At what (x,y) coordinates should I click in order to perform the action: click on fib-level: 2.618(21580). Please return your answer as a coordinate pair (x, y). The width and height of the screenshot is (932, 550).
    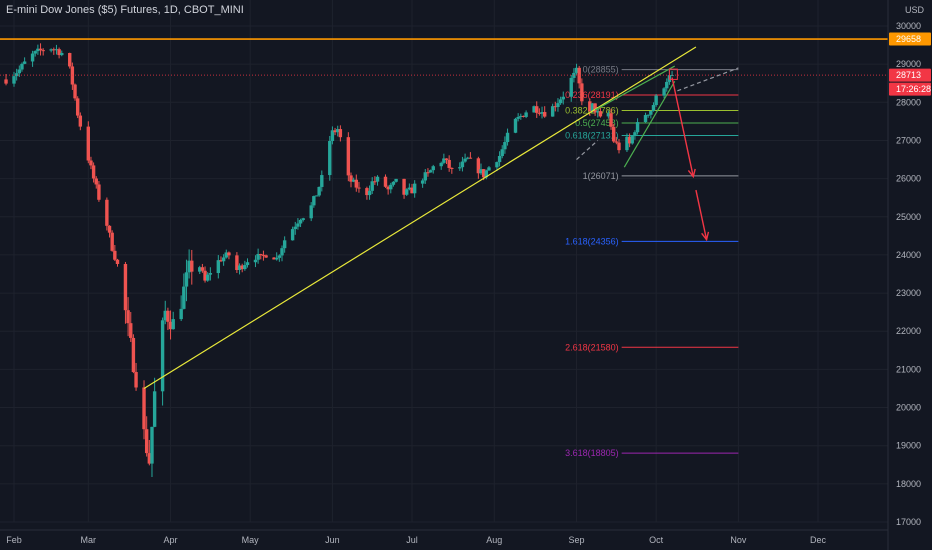
    Looking at the image, I should click on (652, 347).